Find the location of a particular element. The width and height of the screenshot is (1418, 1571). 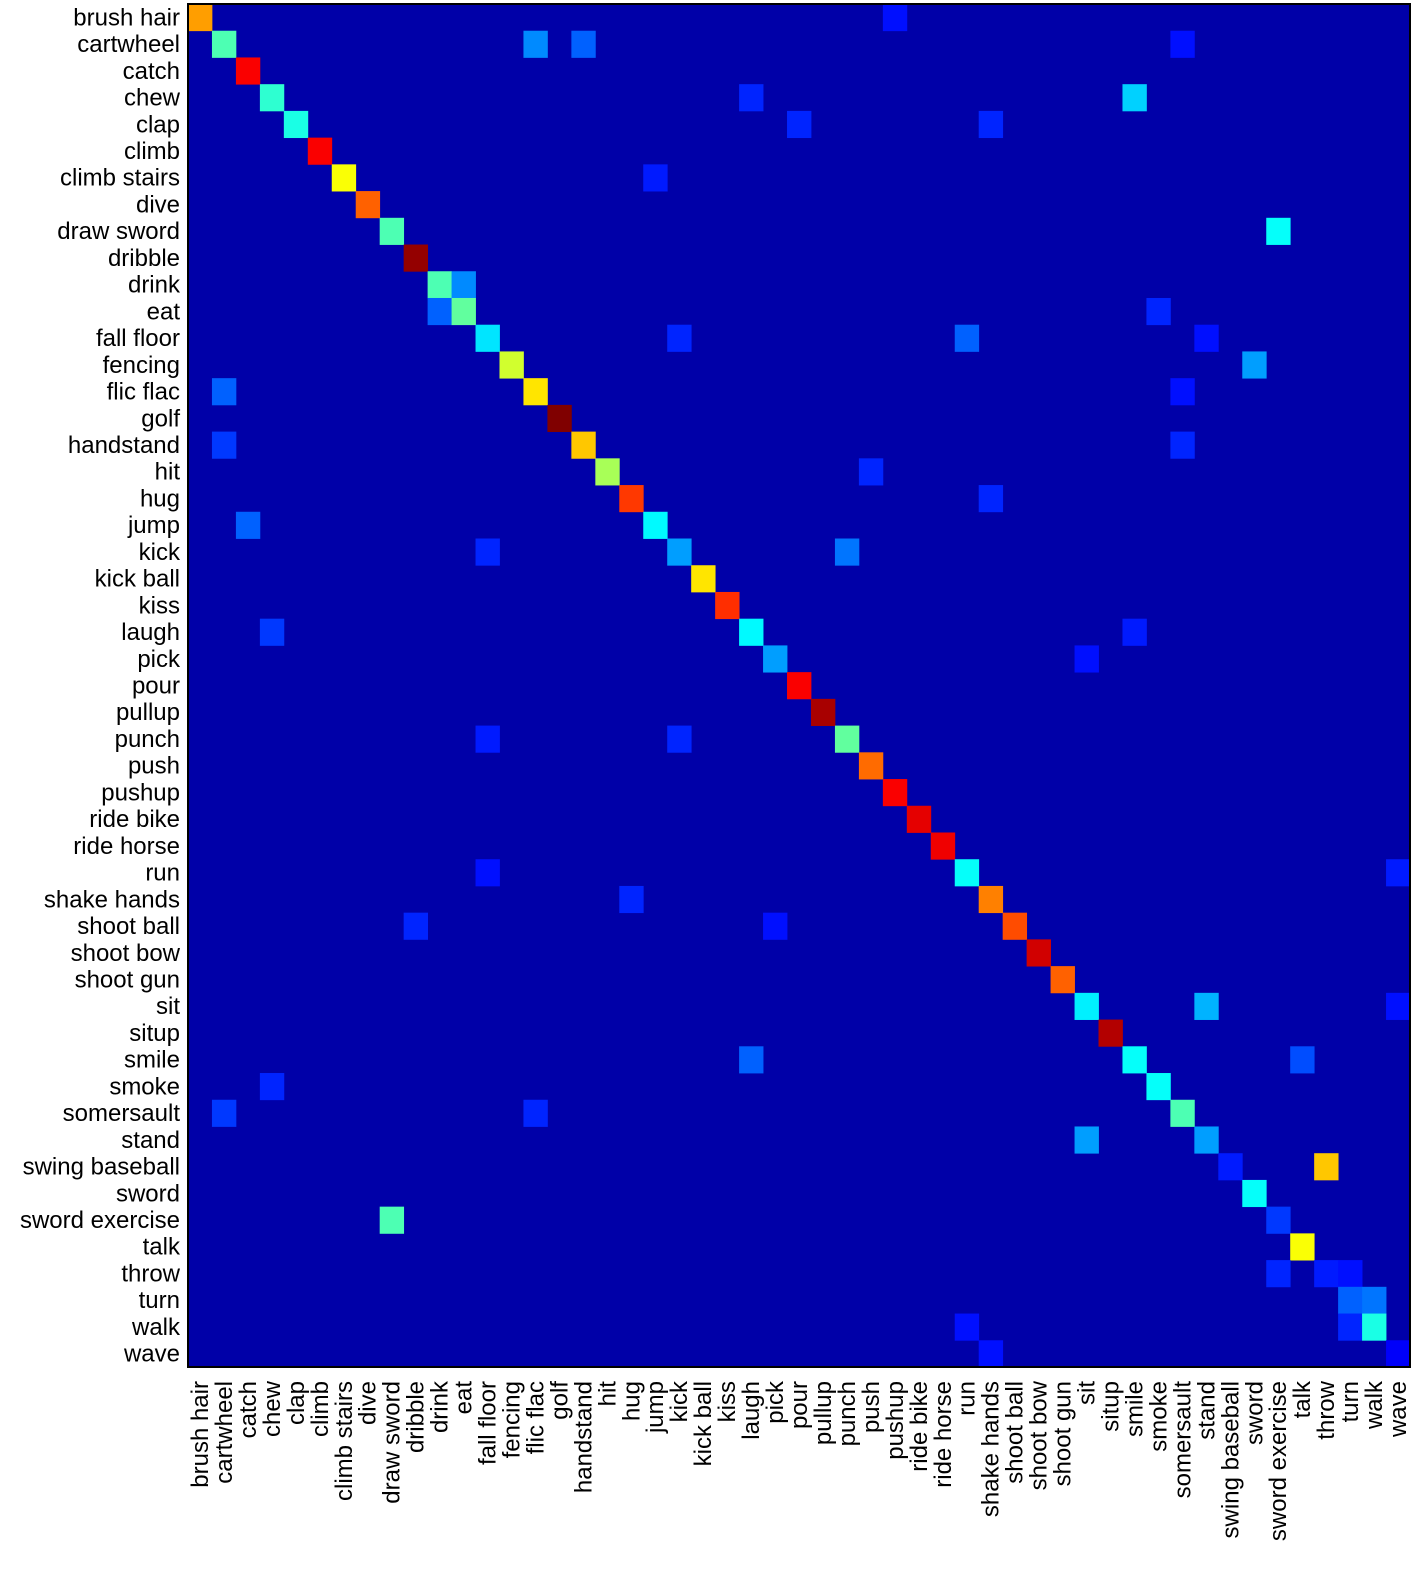

y-tick-label: dive is located at coordinates (158, 204).